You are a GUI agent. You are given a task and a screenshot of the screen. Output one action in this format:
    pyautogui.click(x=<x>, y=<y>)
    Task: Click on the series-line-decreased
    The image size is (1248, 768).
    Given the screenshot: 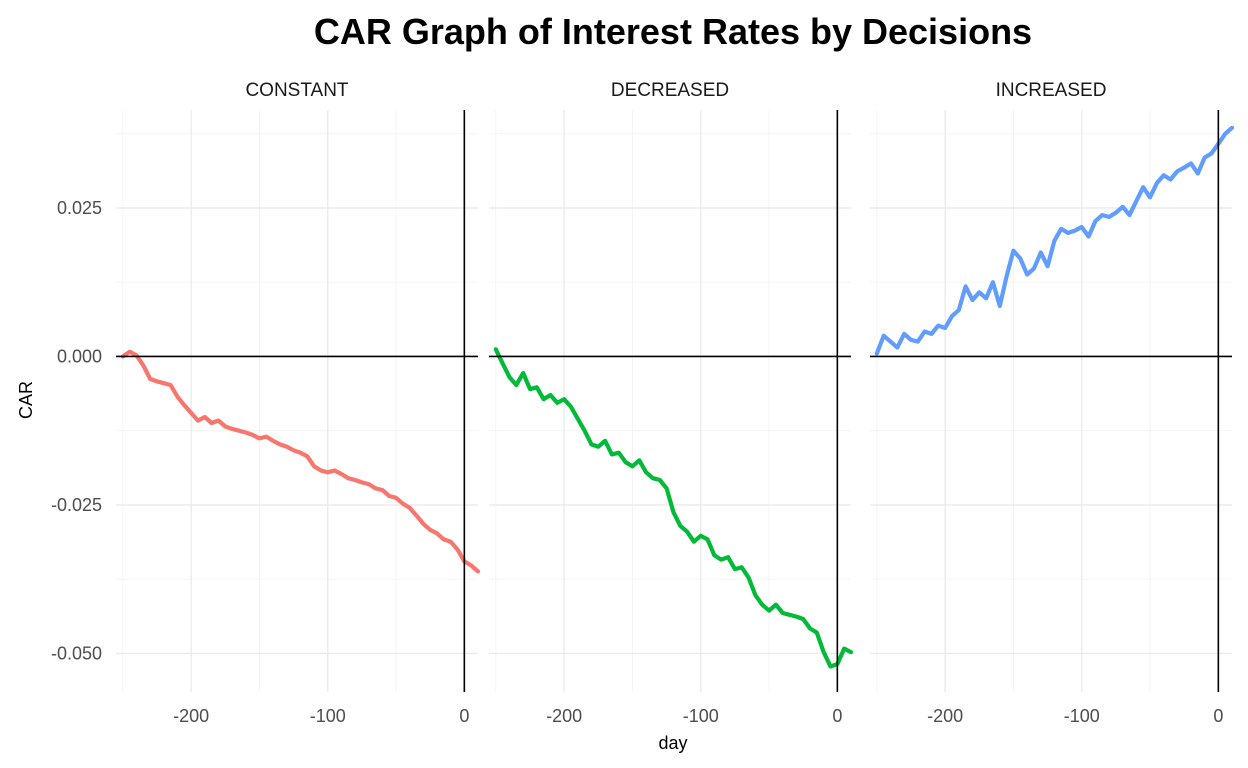 What is the action you would take?
    pyautogui.click(x=673, y=508)
    